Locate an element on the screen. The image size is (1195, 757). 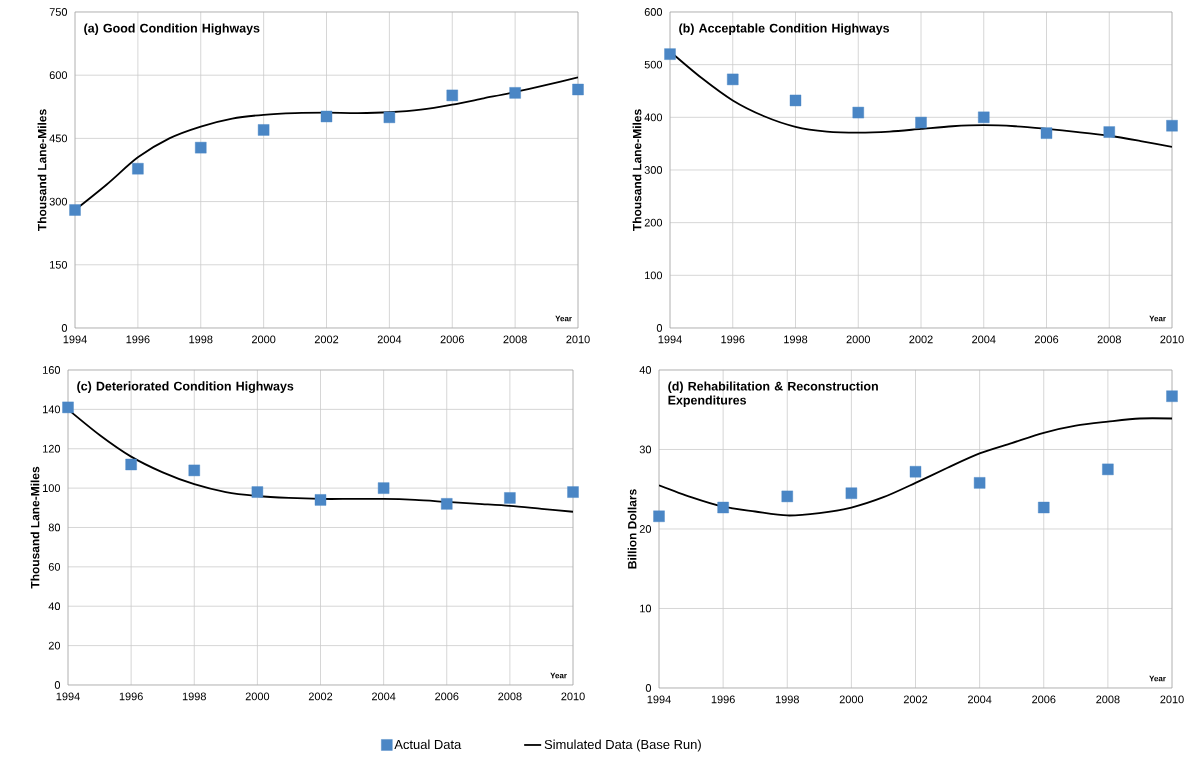
legend-label: Actual Data is located at coordinates (428, 744).